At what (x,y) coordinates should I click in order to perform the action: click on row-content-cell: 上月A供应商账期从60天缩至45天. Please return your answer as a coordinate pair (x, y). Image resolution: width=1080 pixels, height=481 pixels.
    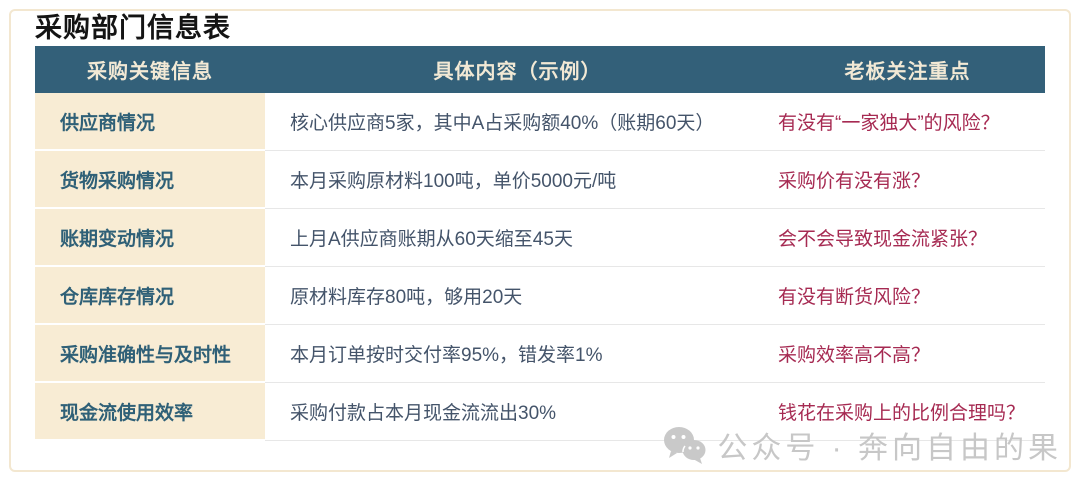
    Looking at the image, I should click on (517, 238).